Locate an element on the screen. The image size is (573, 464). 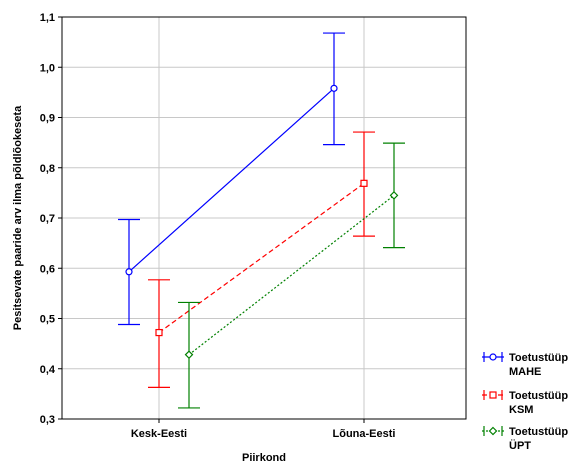
y-tick-label: 1,1 is located at coordinates (47, 18).